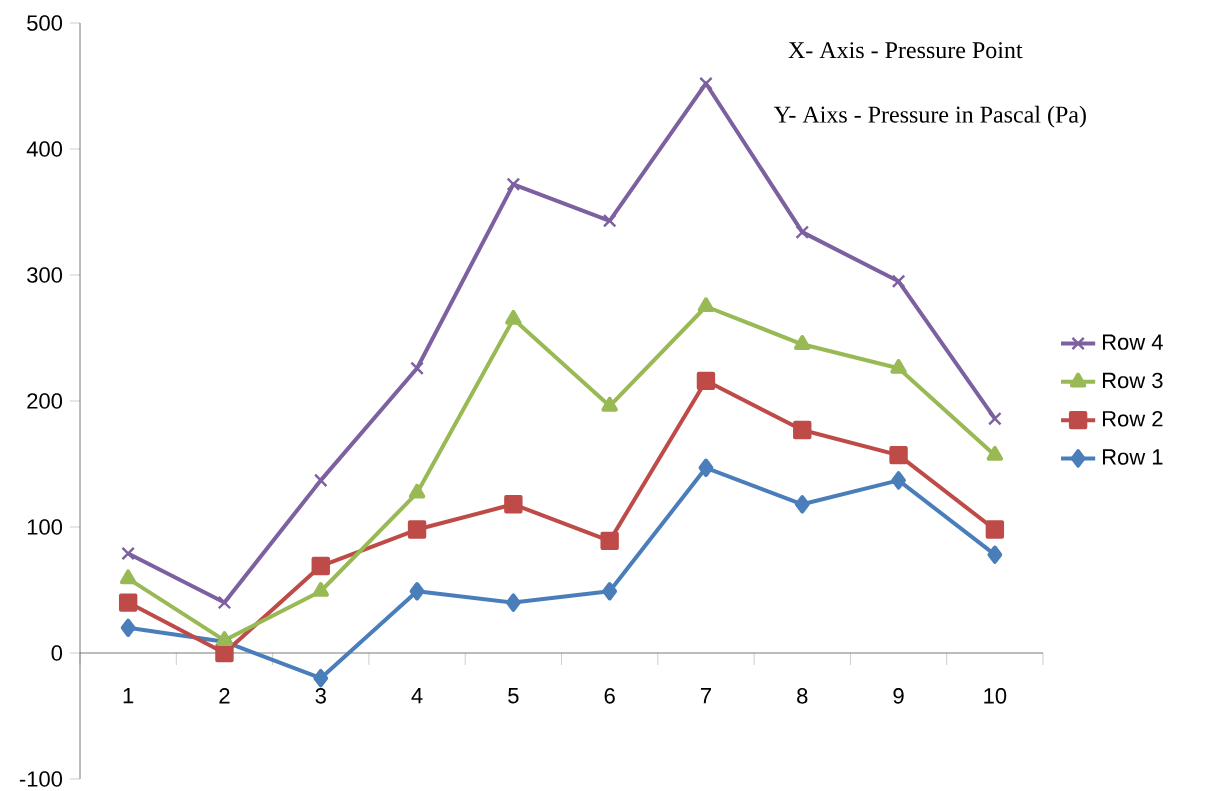  Describe the element at coordinates (905, 50) in the screenshot. I see `annotation: X- Axis - Pressure Point` at that location.